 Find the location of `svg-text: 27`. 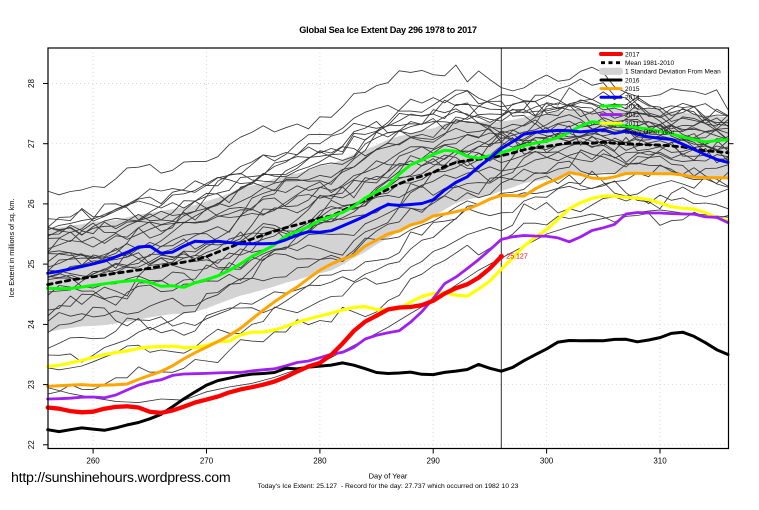

svg-text: 27 is located at coordinates (31, 143).